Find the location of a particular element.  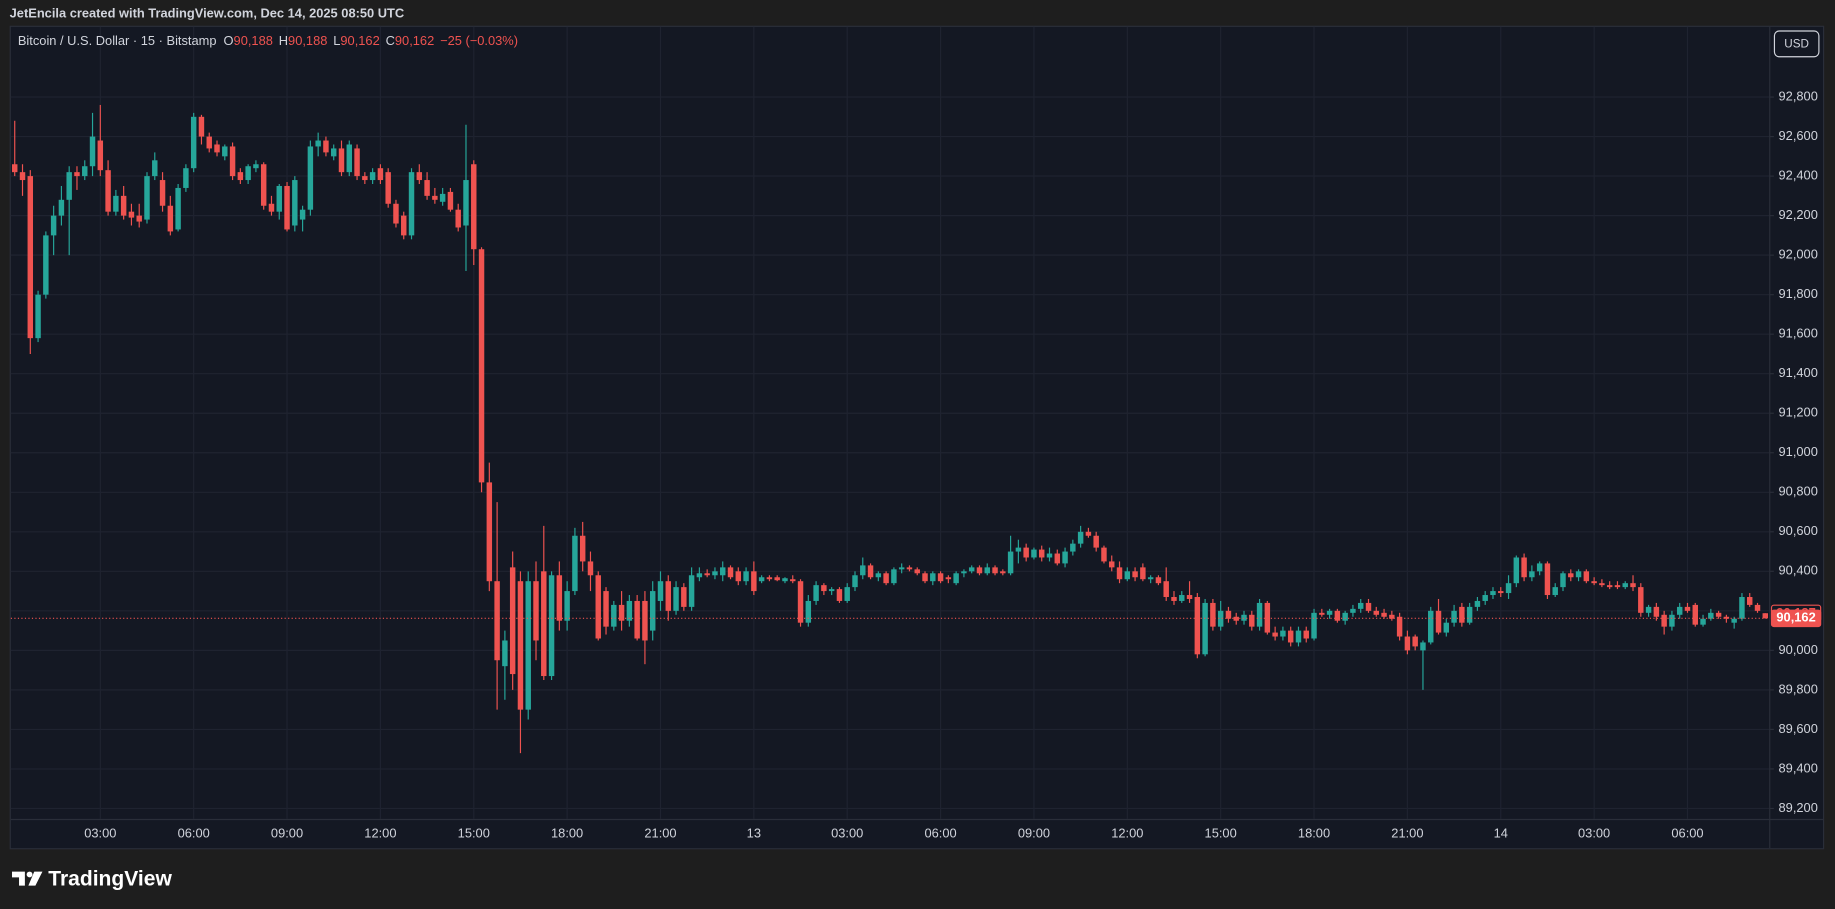

x-tick-label: 12:00 is located at coordinates (380, 833).